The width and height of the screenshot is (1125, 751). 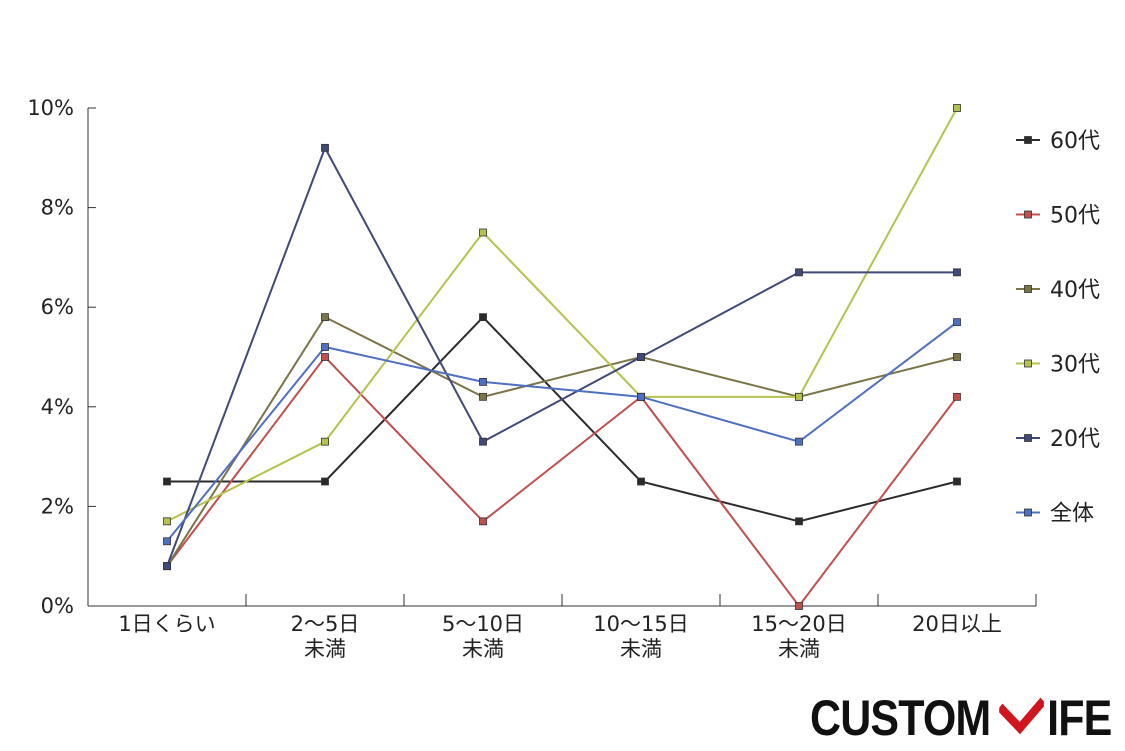 I want to click on legend-item: 50代, so click(x=1058, y=216).